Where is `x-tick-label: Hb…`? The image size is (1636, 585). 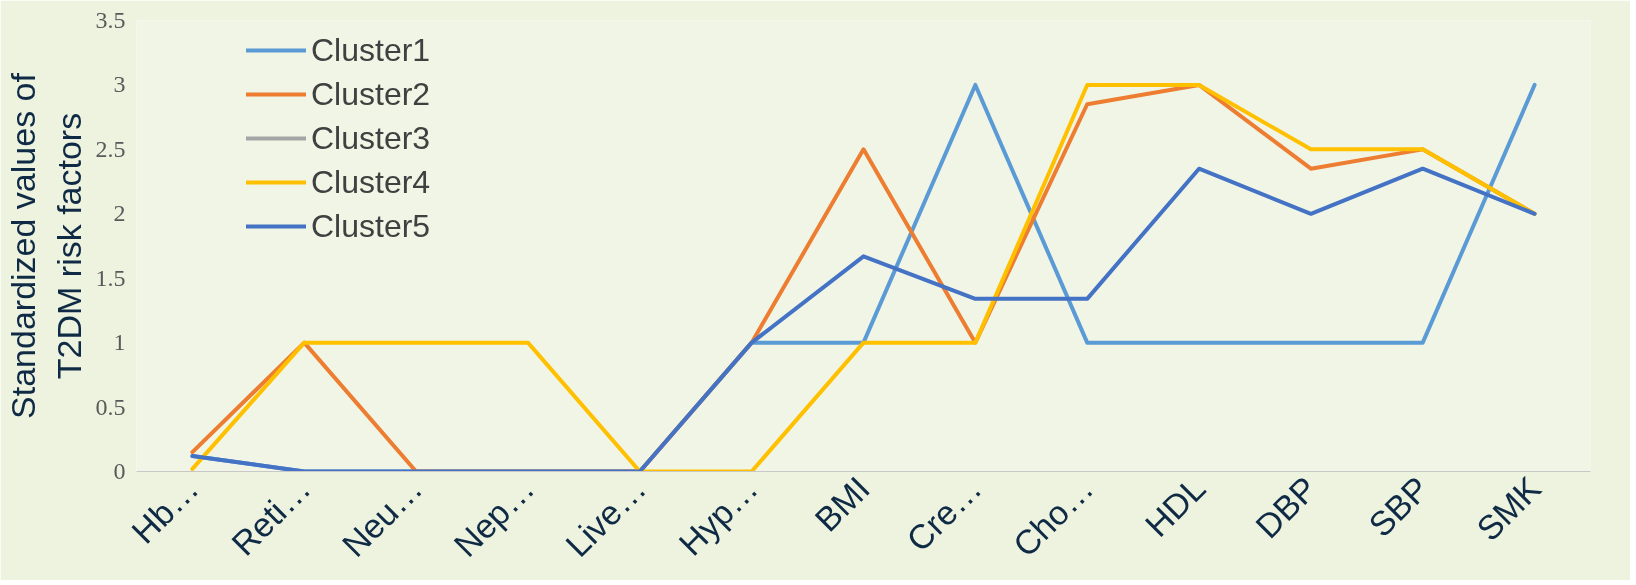
x-tick-label: Hb… is located at coordinates (165, 510).